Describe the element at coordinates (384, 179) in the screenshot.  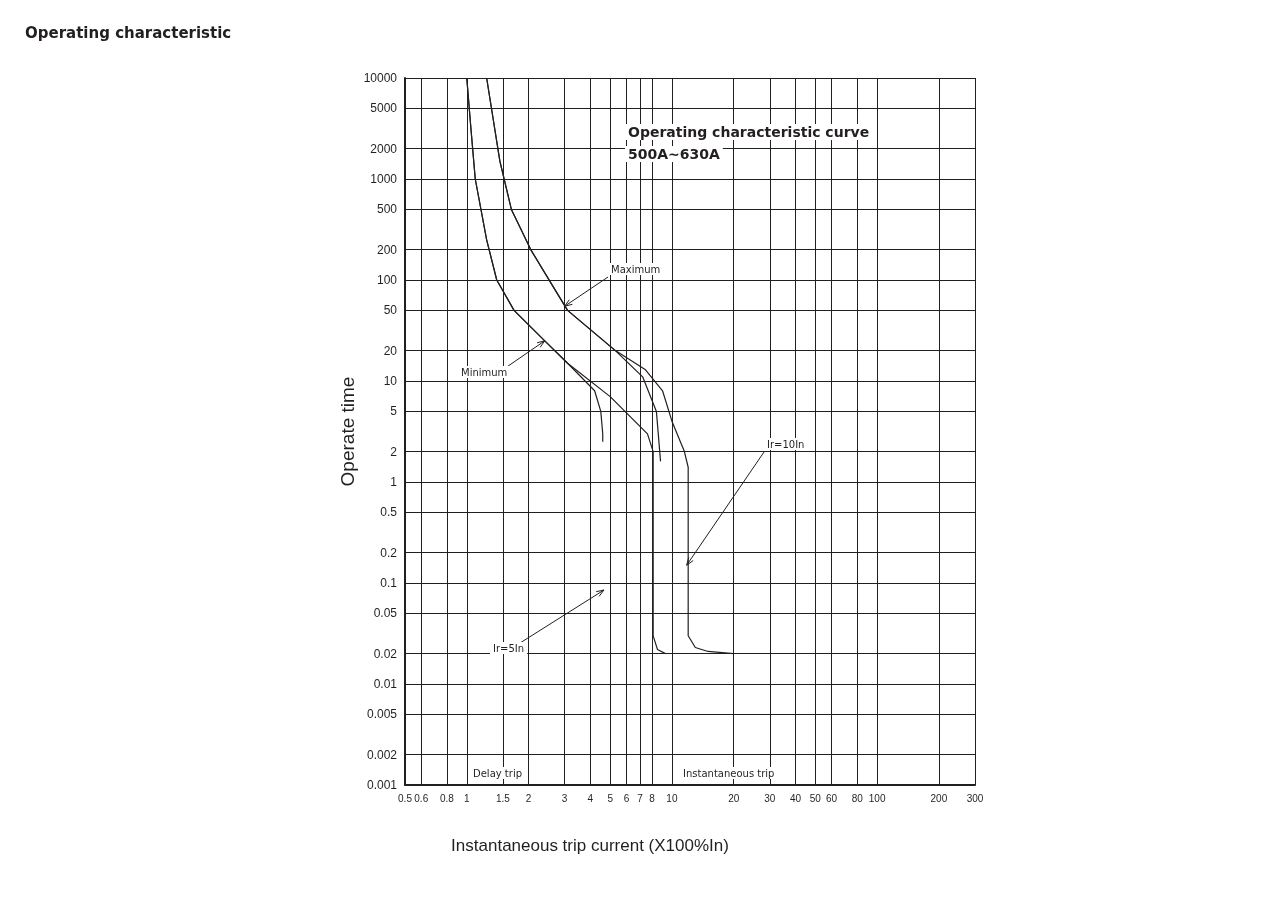
I see `y-tick-label: 1000` at that location.